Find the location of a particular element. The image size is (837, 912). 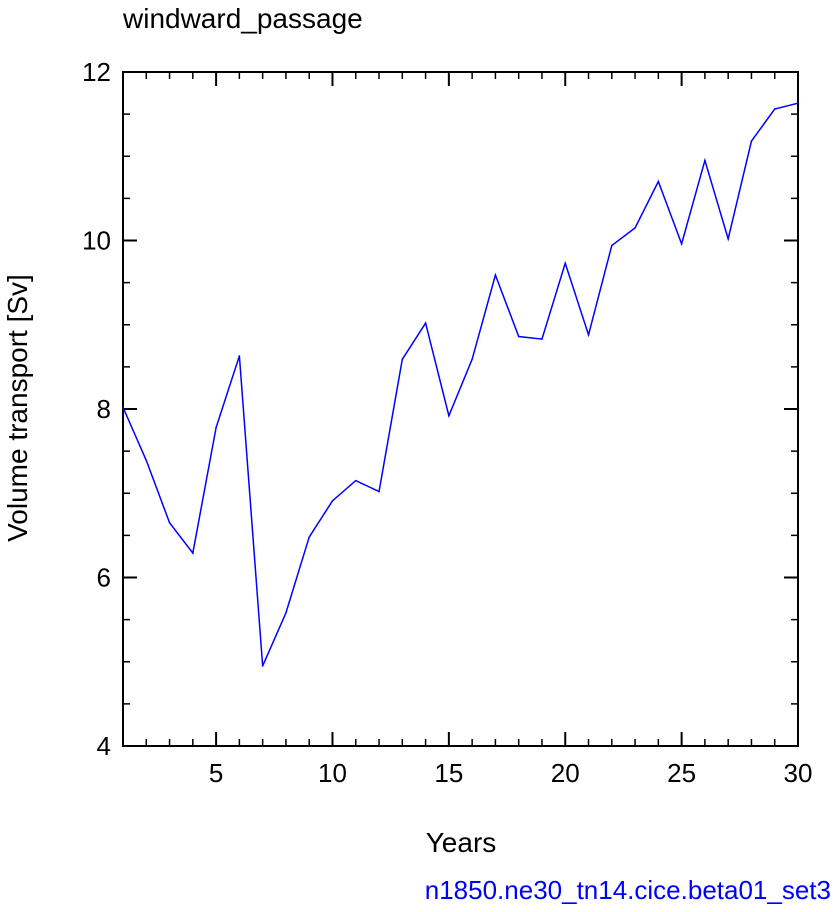

y-tick-label: 12 is located at coordinates (96, 72).